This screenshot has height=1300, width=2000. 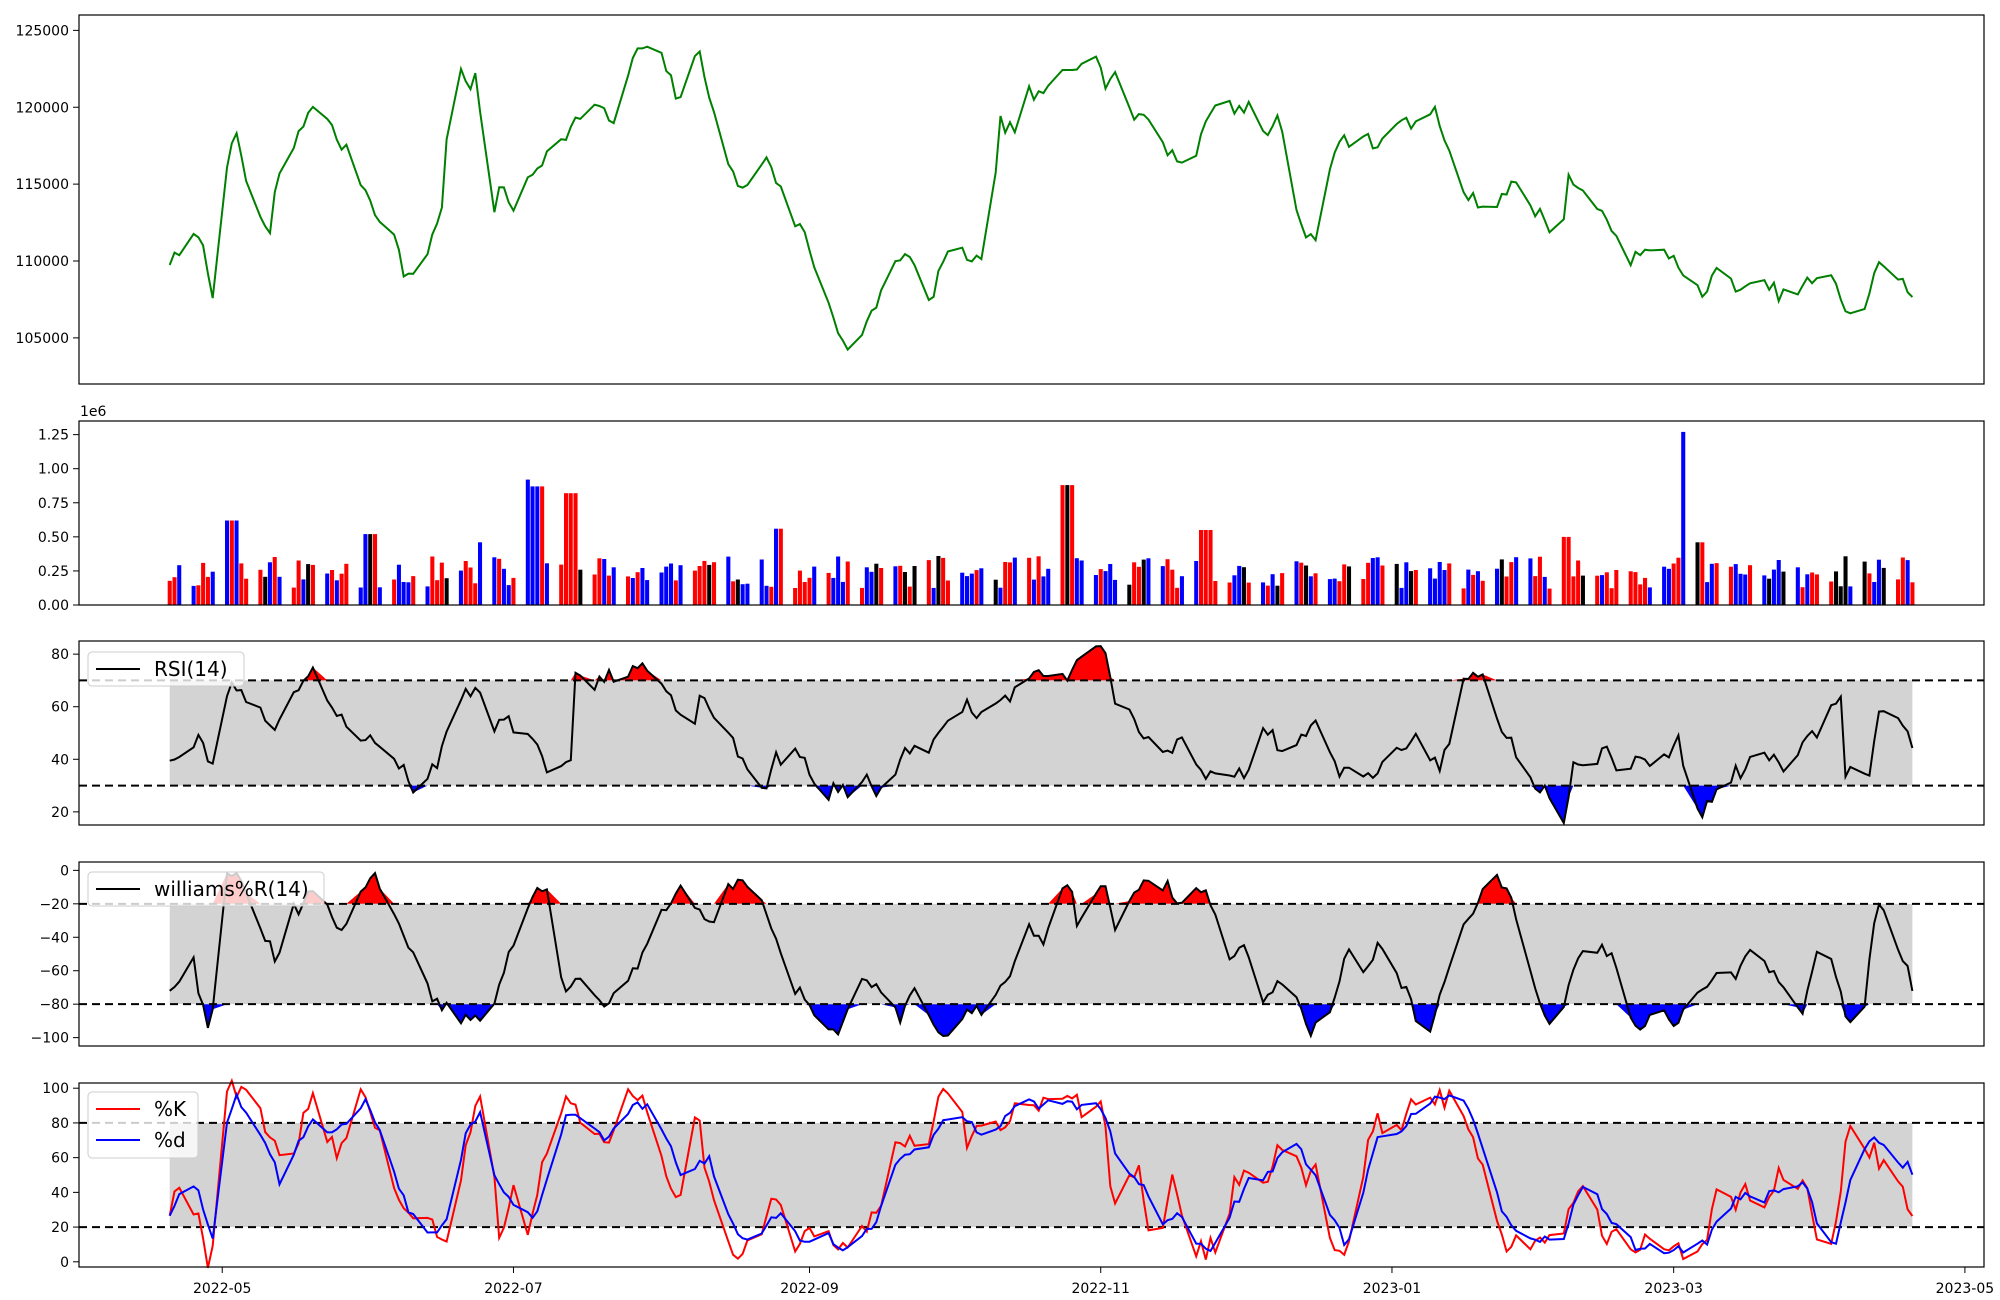 What do you see at coordinates (170, 1140) in the screenshot?
I see `stoch-d-legend-label: %d` at bounding box center [170, 1140].